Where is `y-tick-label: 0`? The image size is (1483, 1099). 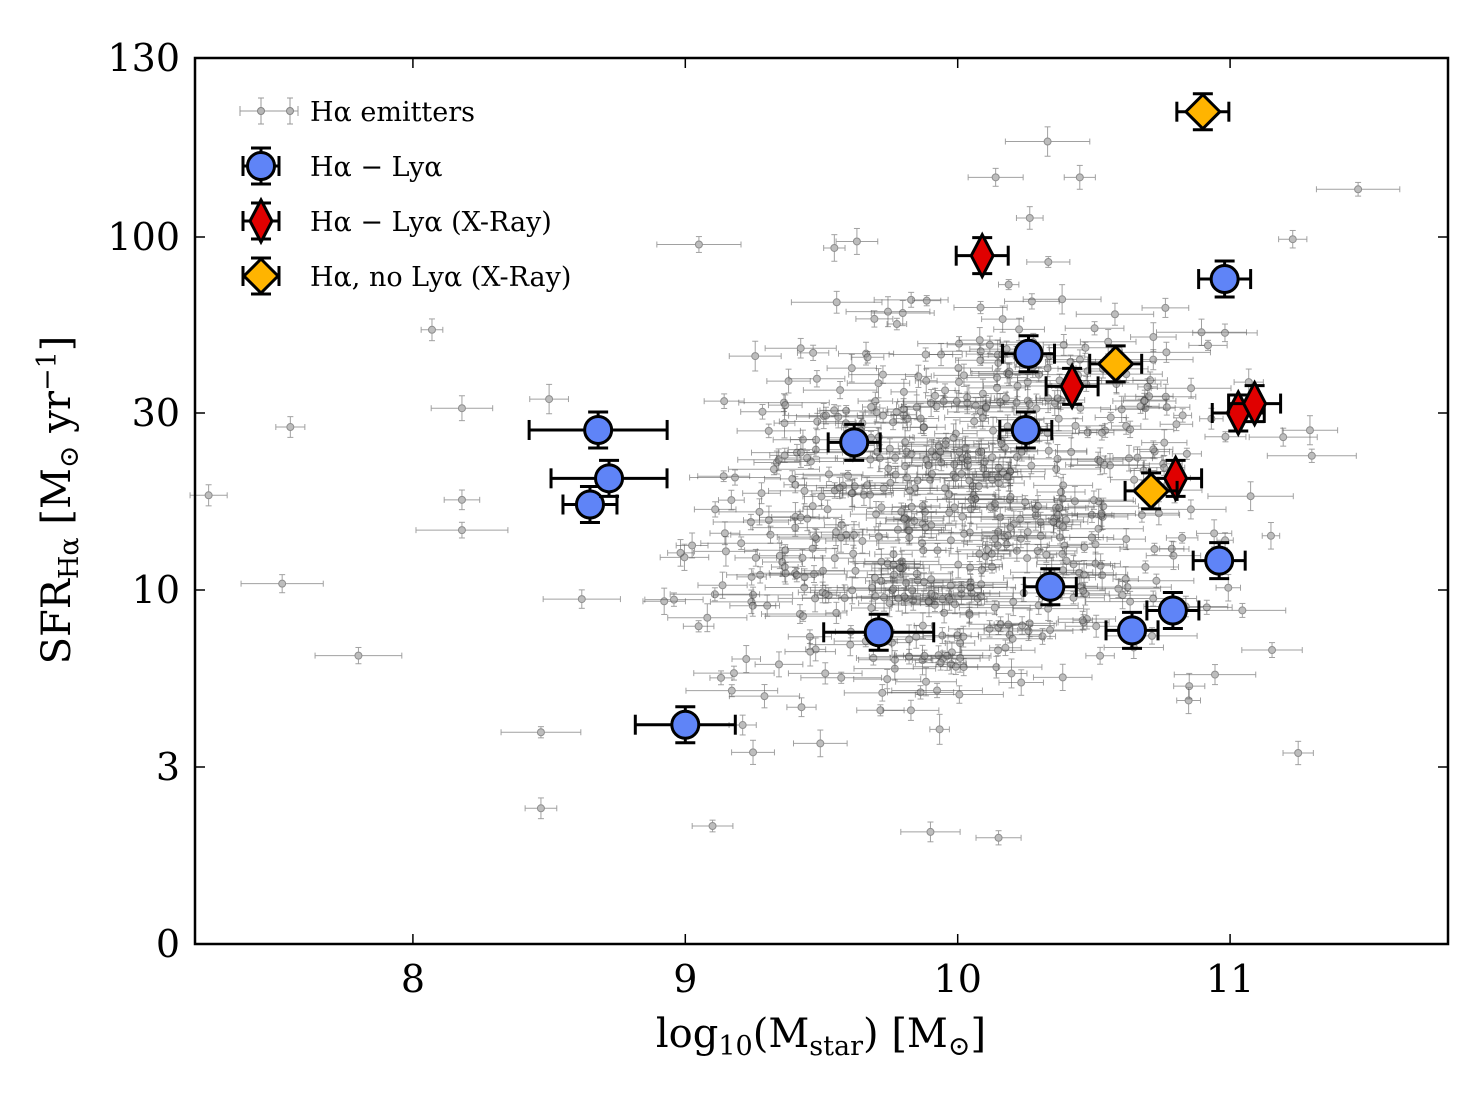 y-tick-label: 0 is located at coordinates (168, 944).